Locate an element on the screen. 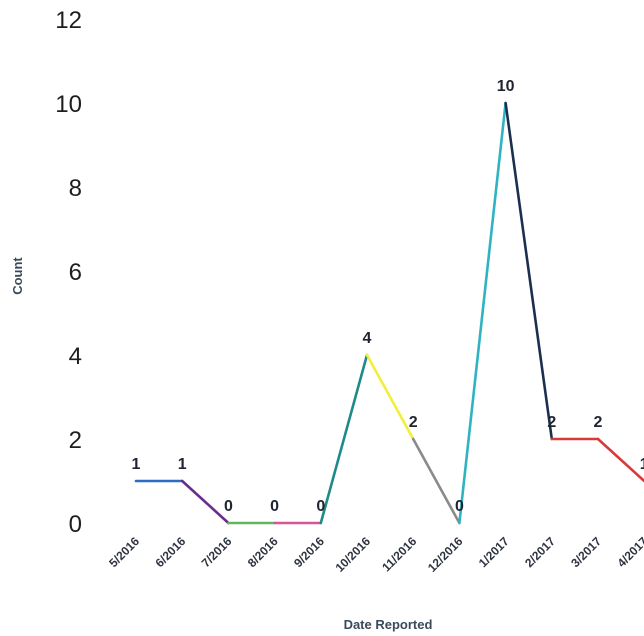 The height and width of the screenshot is (636, 644). x-tick-label: 8/2016 is located at coordinates (263, 552).